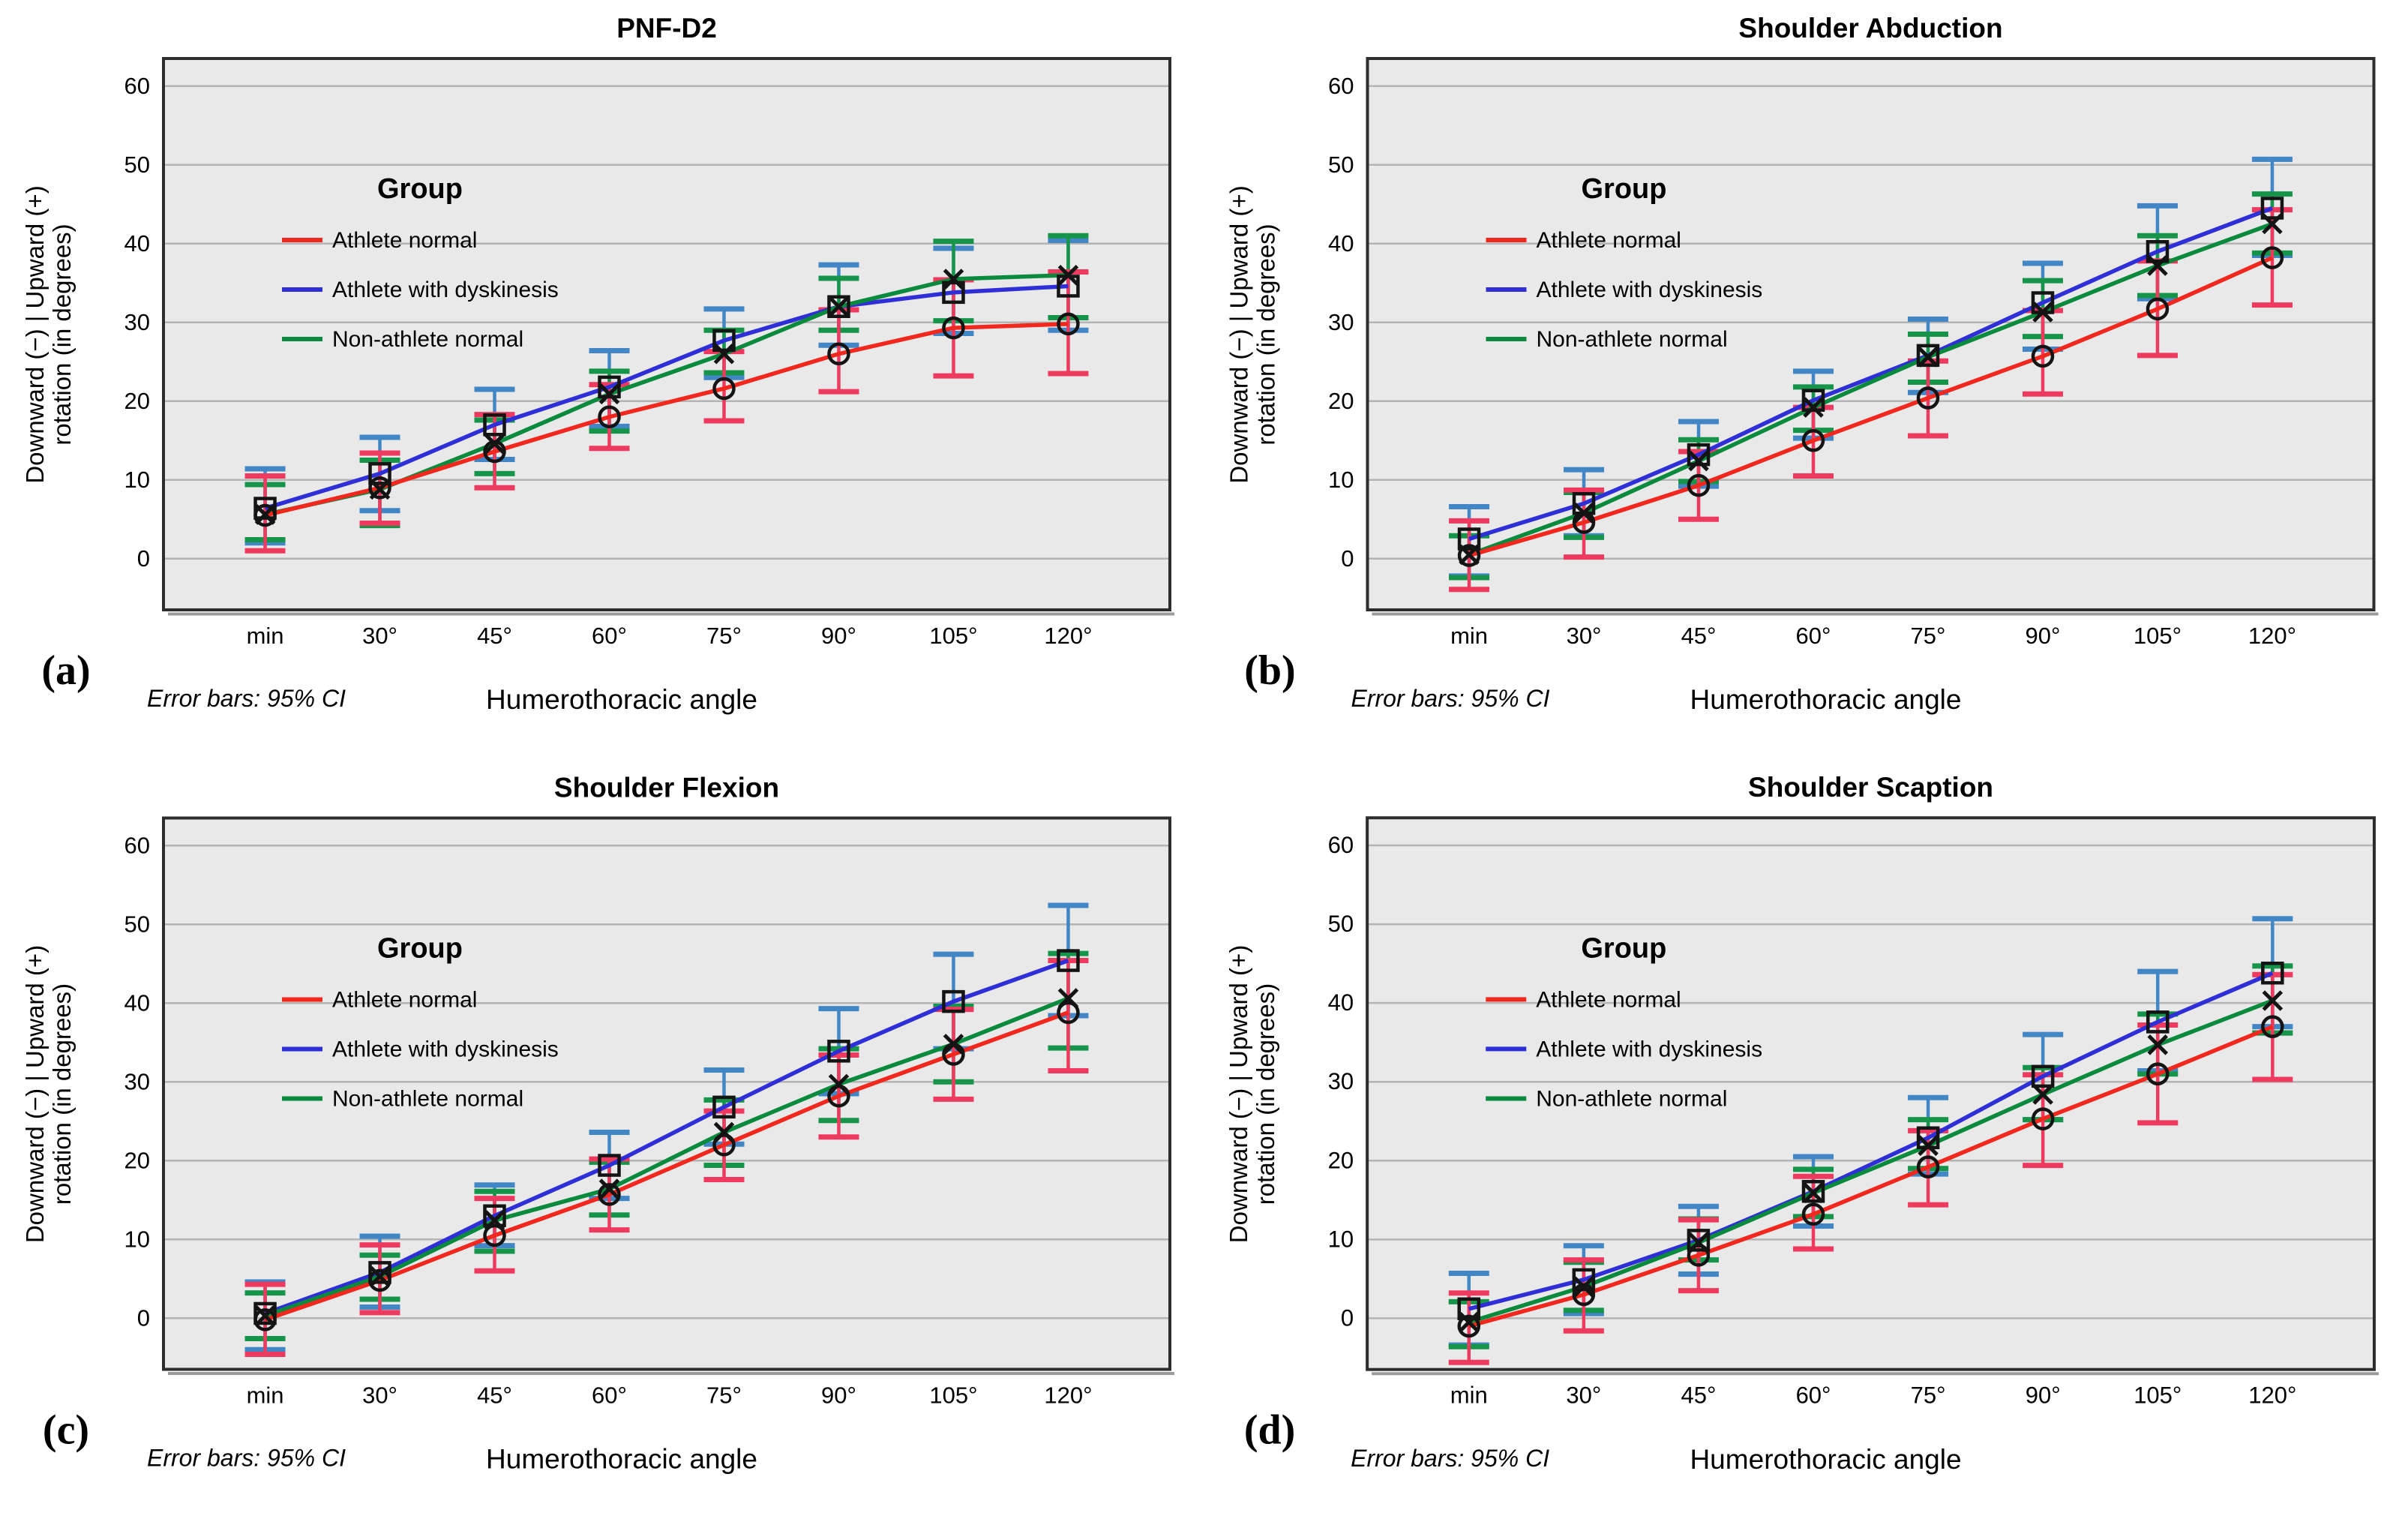  Describe the element at coordinates (265, 1395) in the screenshot. I see `x-tick-label: min` at that location.